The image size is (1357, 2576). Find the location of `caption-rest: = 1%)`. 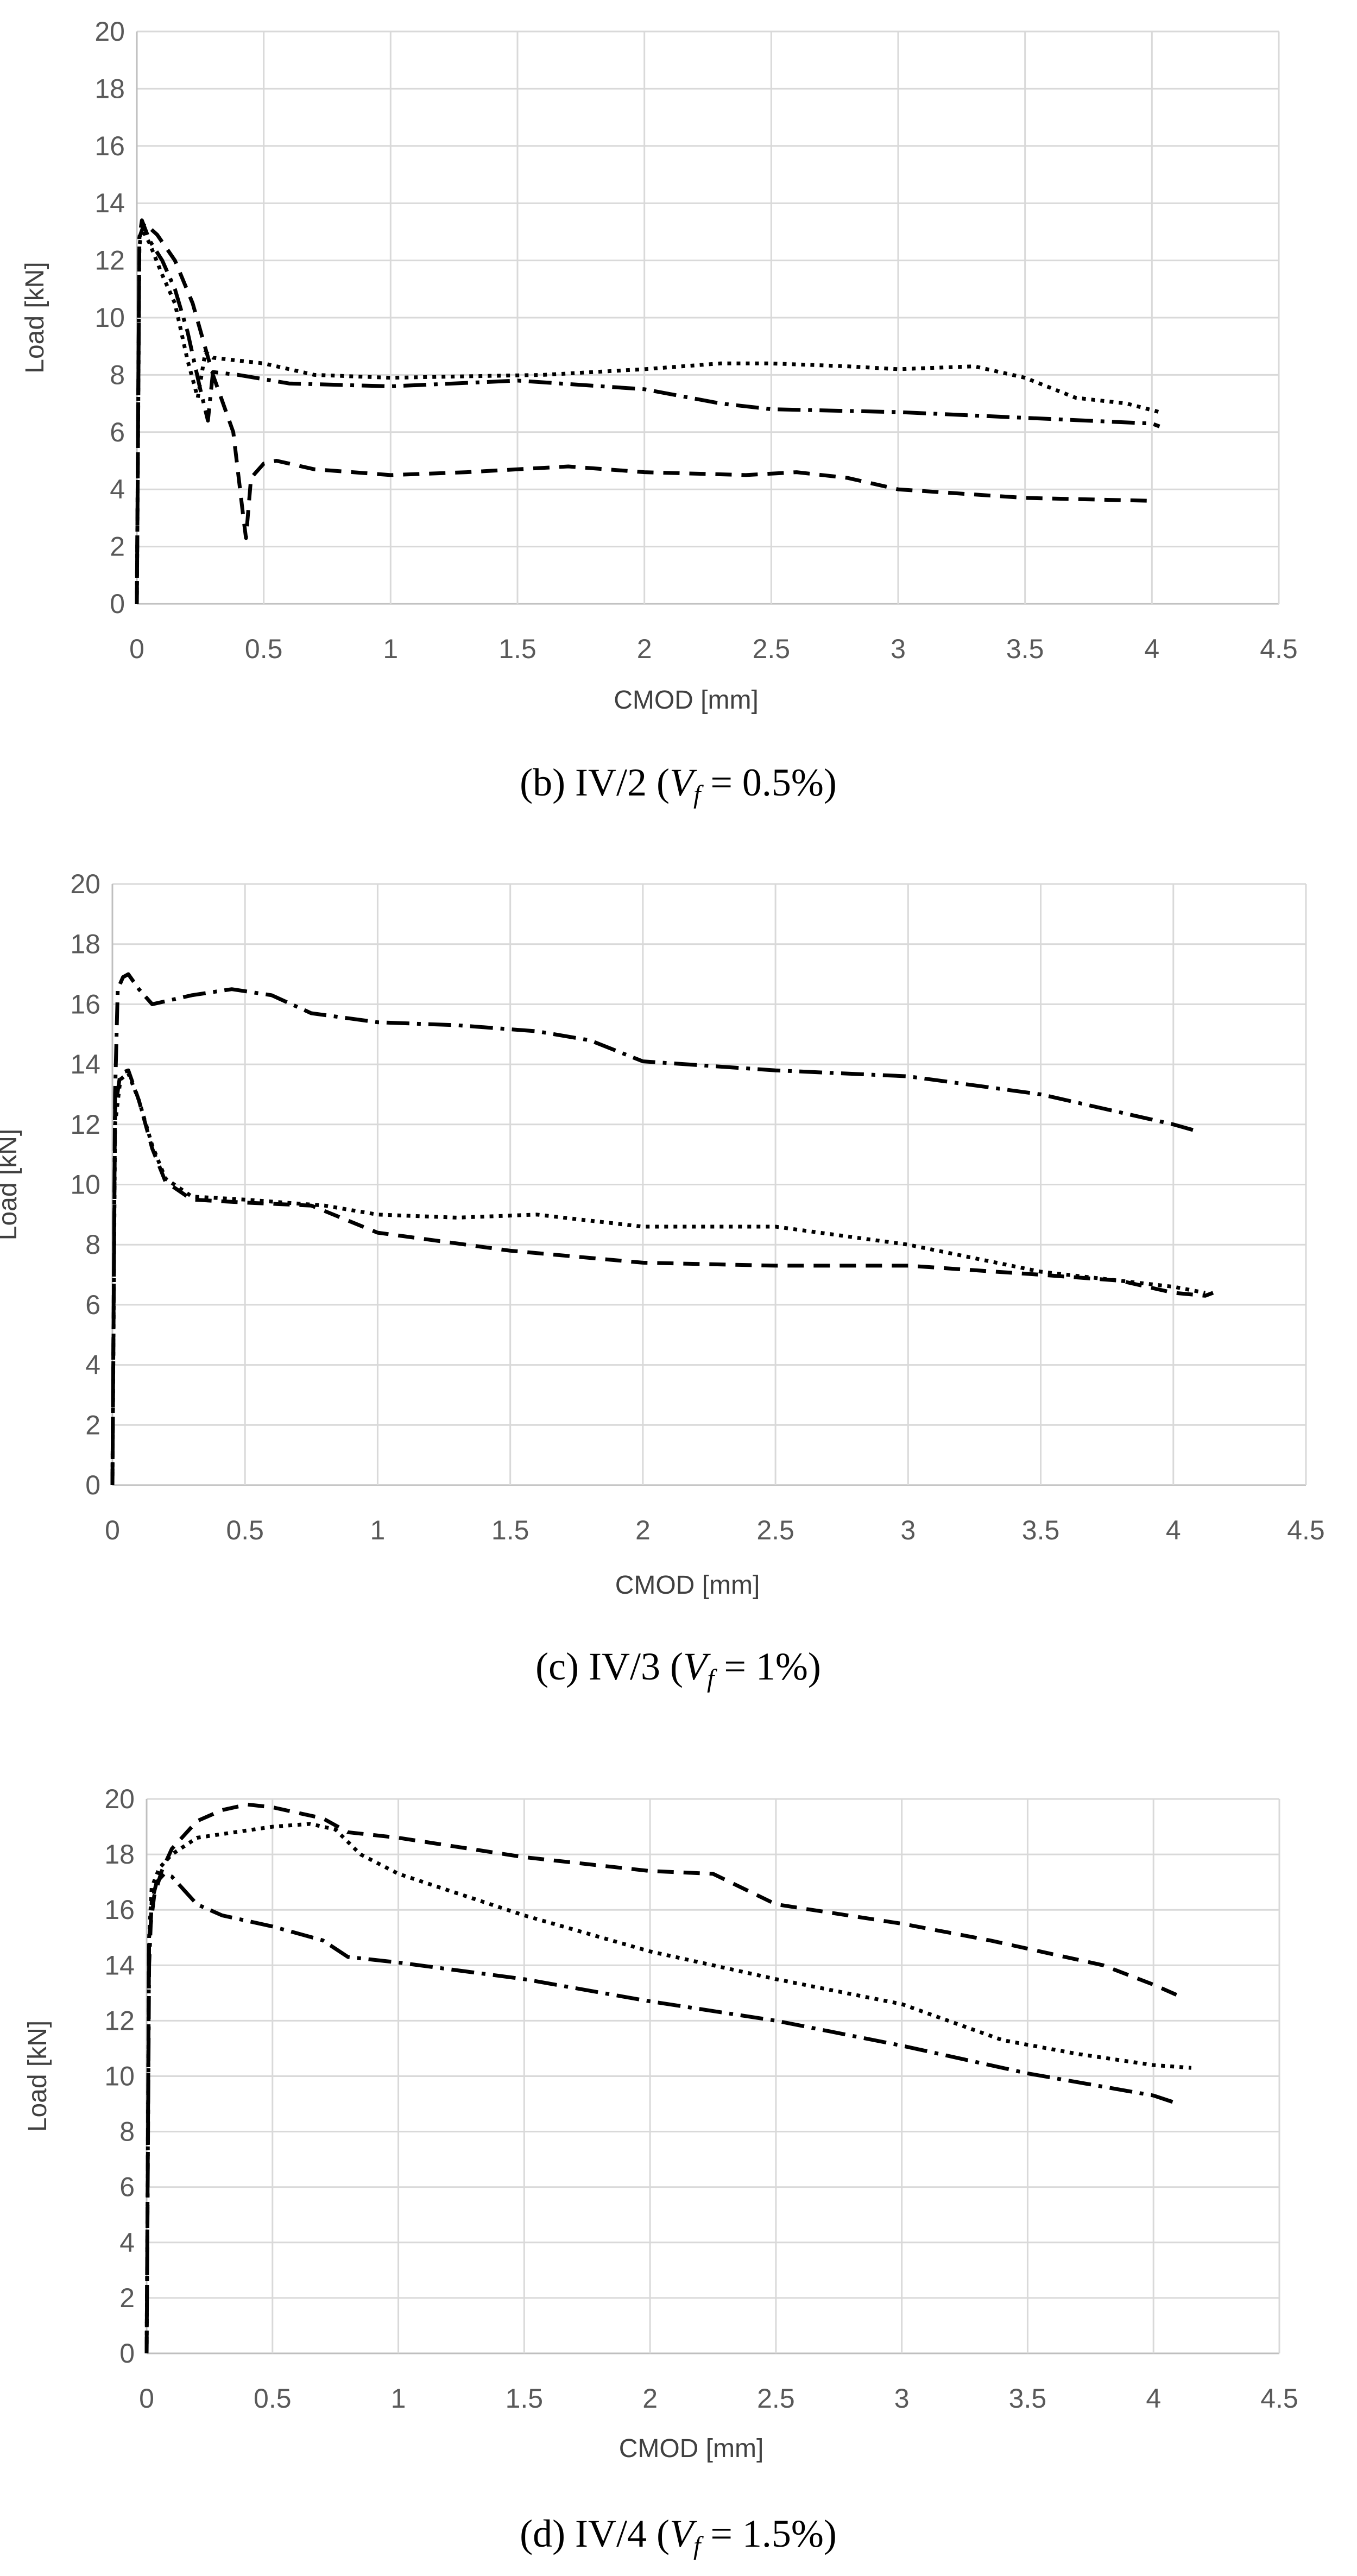

caption-rest: = 1%) is located at coordinates (767, 1666).